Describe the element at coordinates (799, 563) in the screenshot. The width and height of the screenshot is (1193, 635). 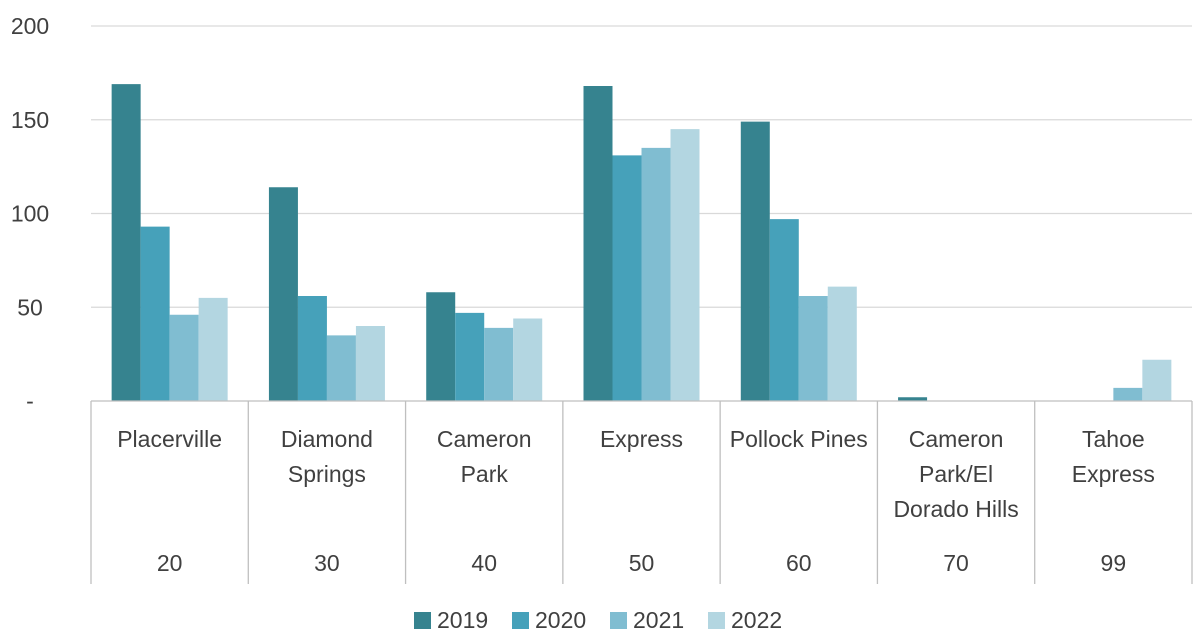
I see `category-code-label: 60` at that location.